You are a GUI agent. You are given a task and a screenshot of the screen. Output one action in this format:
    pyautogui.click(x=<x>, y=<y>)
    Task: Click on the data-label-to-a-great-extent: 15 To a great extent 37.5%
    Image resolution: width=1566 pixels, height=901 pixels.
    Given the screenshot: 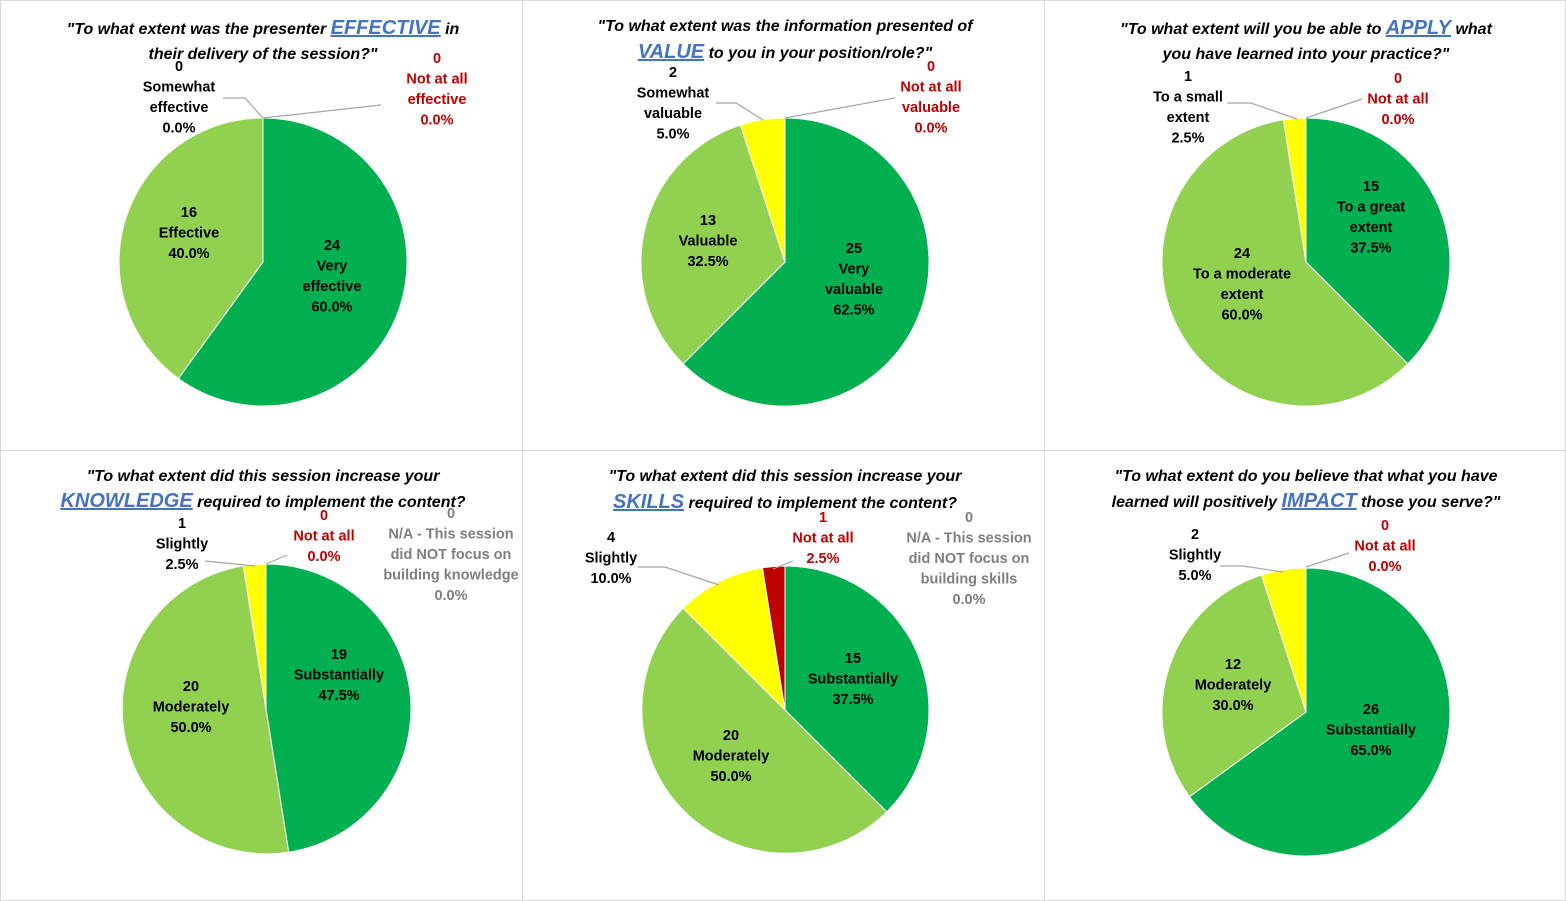 What is the action you would take?
    pyautogui.click(x=1371, y=218)
    